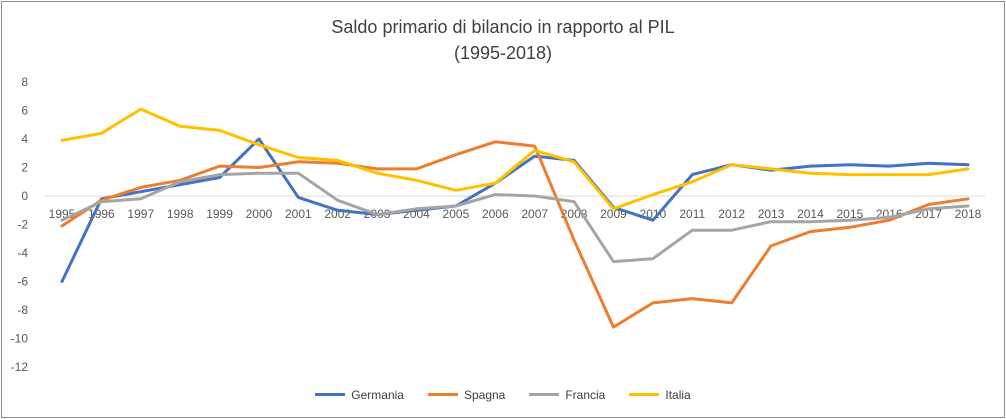  Describe the element at coordinates (24, 111) in the screenshot. I see `y-tick-label: 6` at that location.